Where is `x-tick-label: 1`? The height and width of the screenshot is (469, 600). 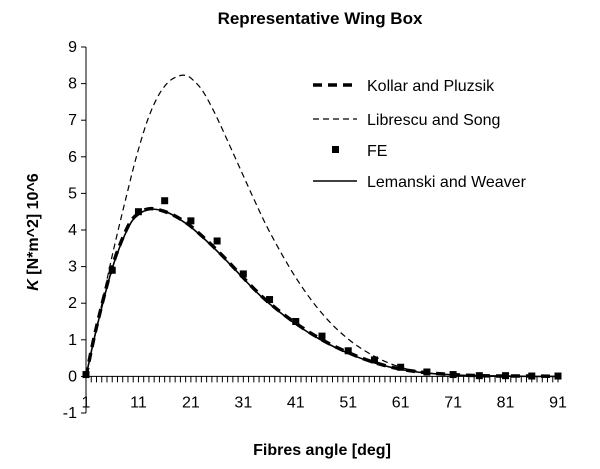
x-tick-label: 1 is located at coordinates (86, 402).